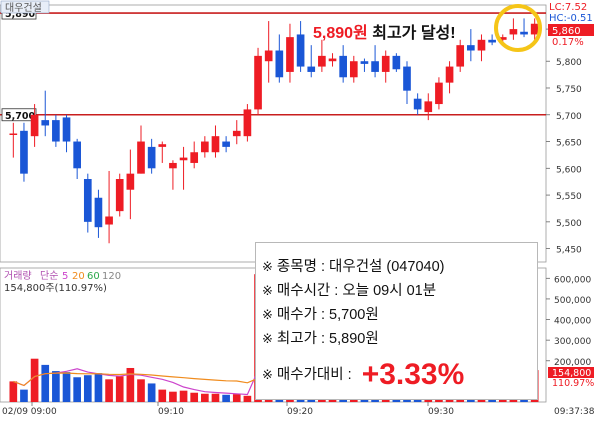 The width and height of the screenshot is (594, 423). What do you see at coordinates (20, 116) in the screenshot?
I see `level-tag-label: 5,700` at bounding box center [20, 116].